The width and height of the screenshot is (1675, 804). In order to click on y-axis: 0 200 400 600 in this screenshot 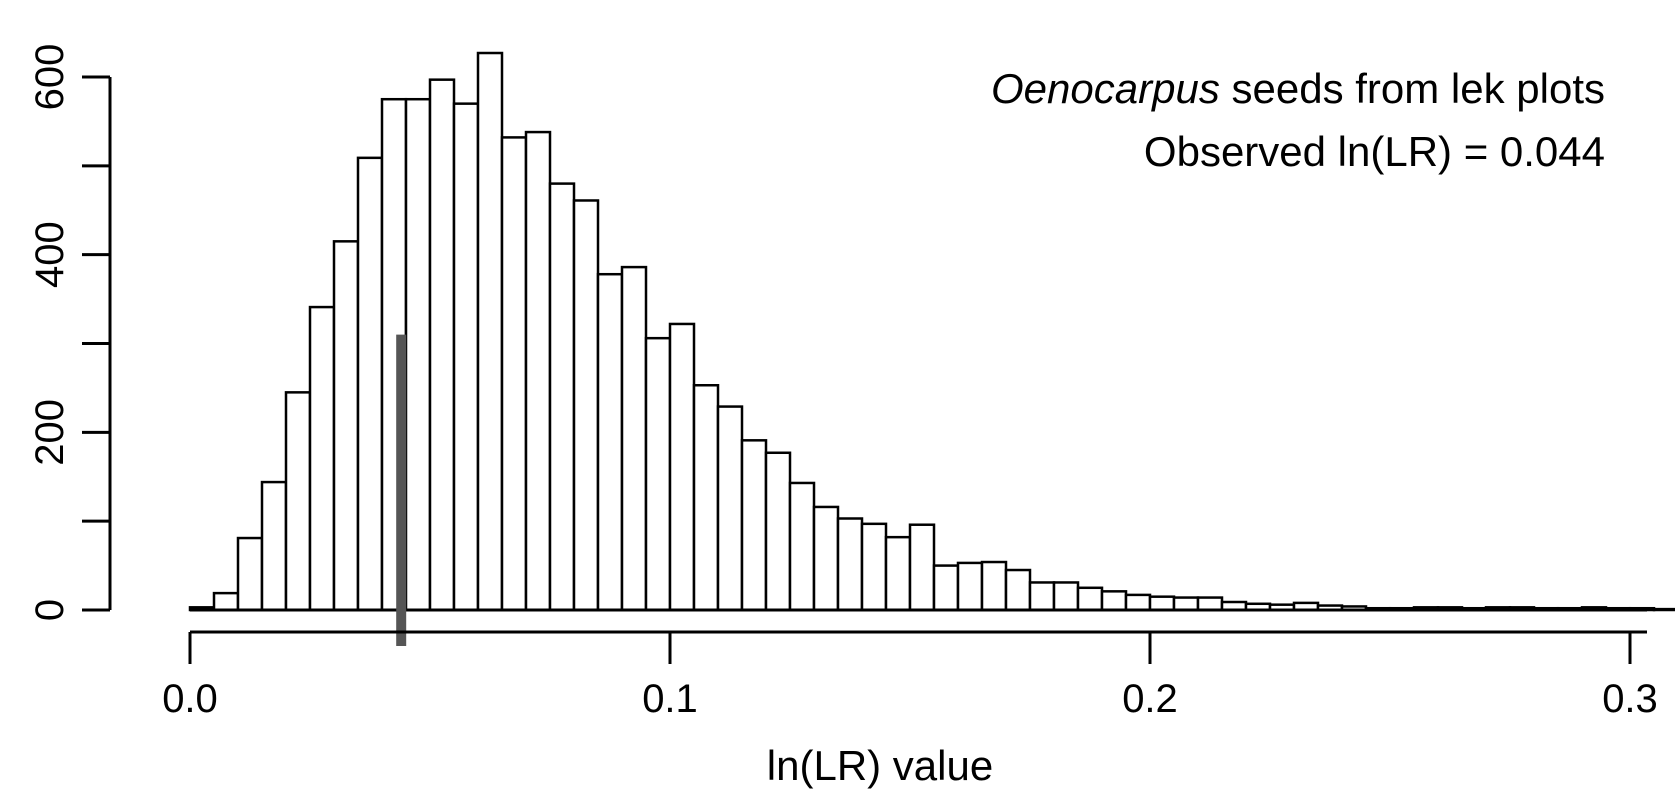, I will do `click(70, 332)`.